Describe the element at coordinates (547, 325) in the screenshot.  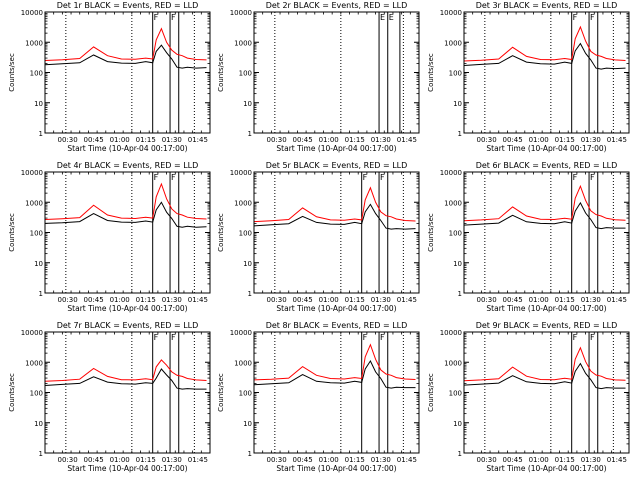
I see `panel-title: Det 9r BLACK = Events, RED = LLD` at that location.